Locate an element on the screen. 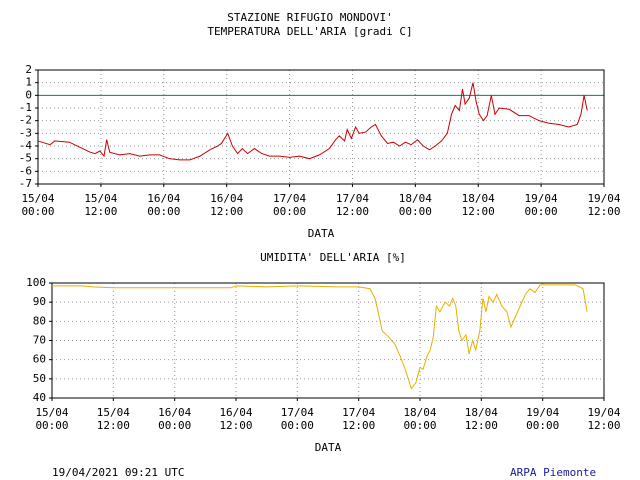 This screenshot has height=480, width=640. y-tick-label: 80 is located at coordinates (39, 320).